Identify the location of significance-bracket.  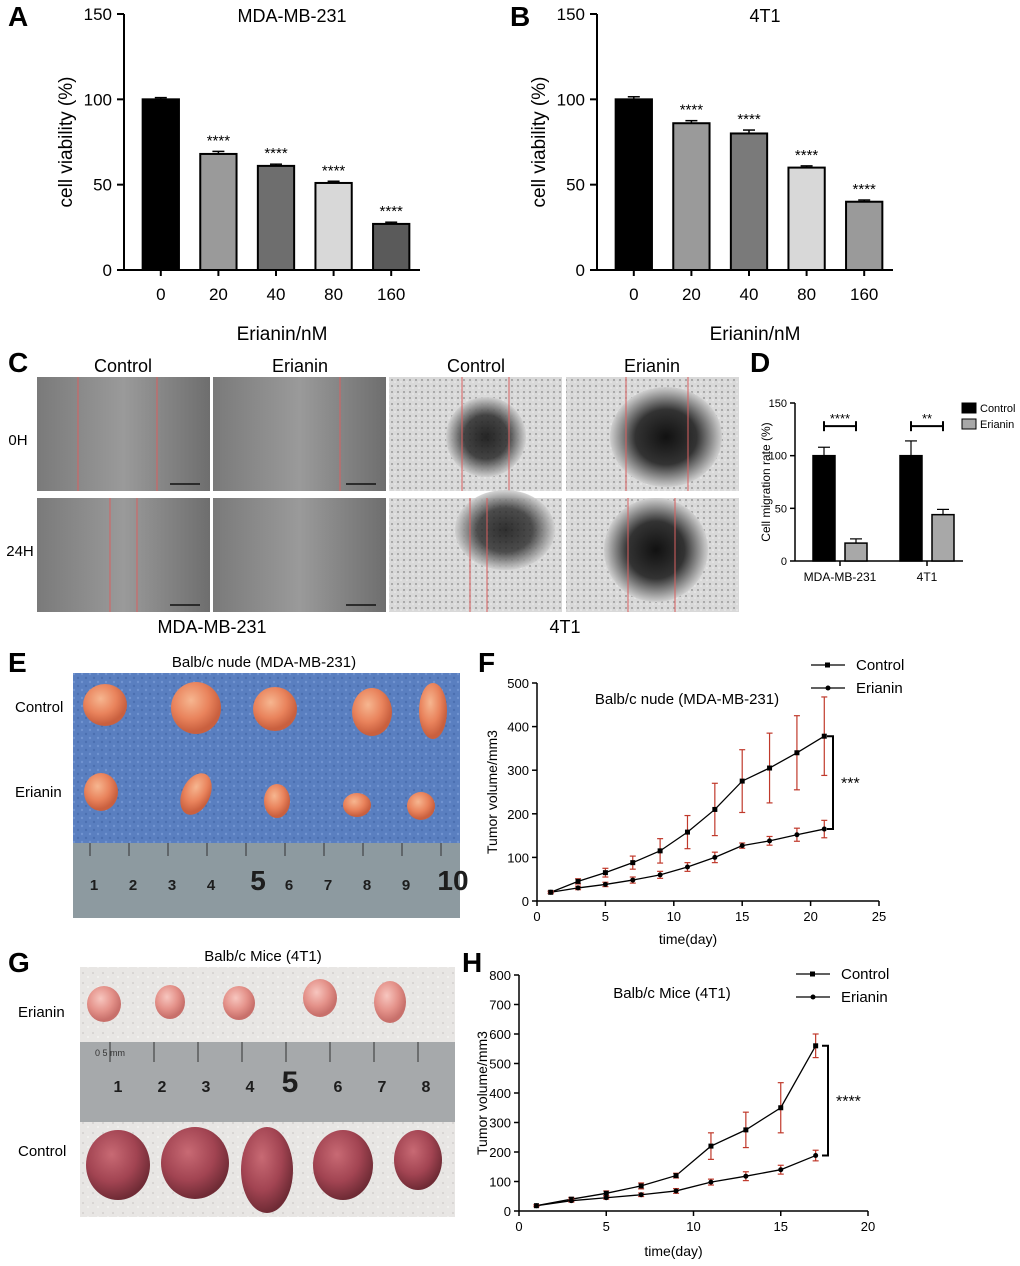
(830, 783).